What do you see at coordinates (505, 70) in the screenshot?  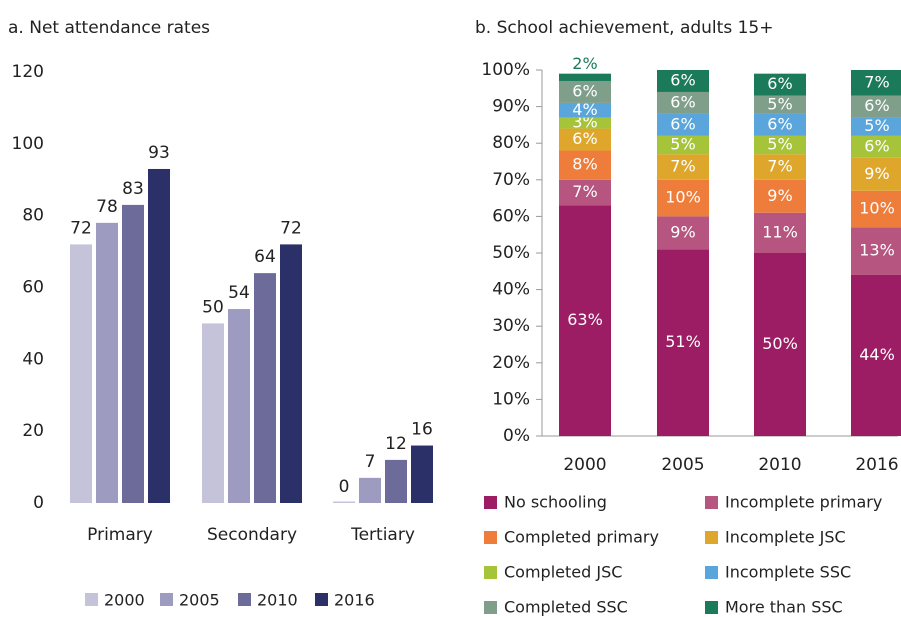 I see `y-tick-label: 100%` at bounding box center [505, 70].